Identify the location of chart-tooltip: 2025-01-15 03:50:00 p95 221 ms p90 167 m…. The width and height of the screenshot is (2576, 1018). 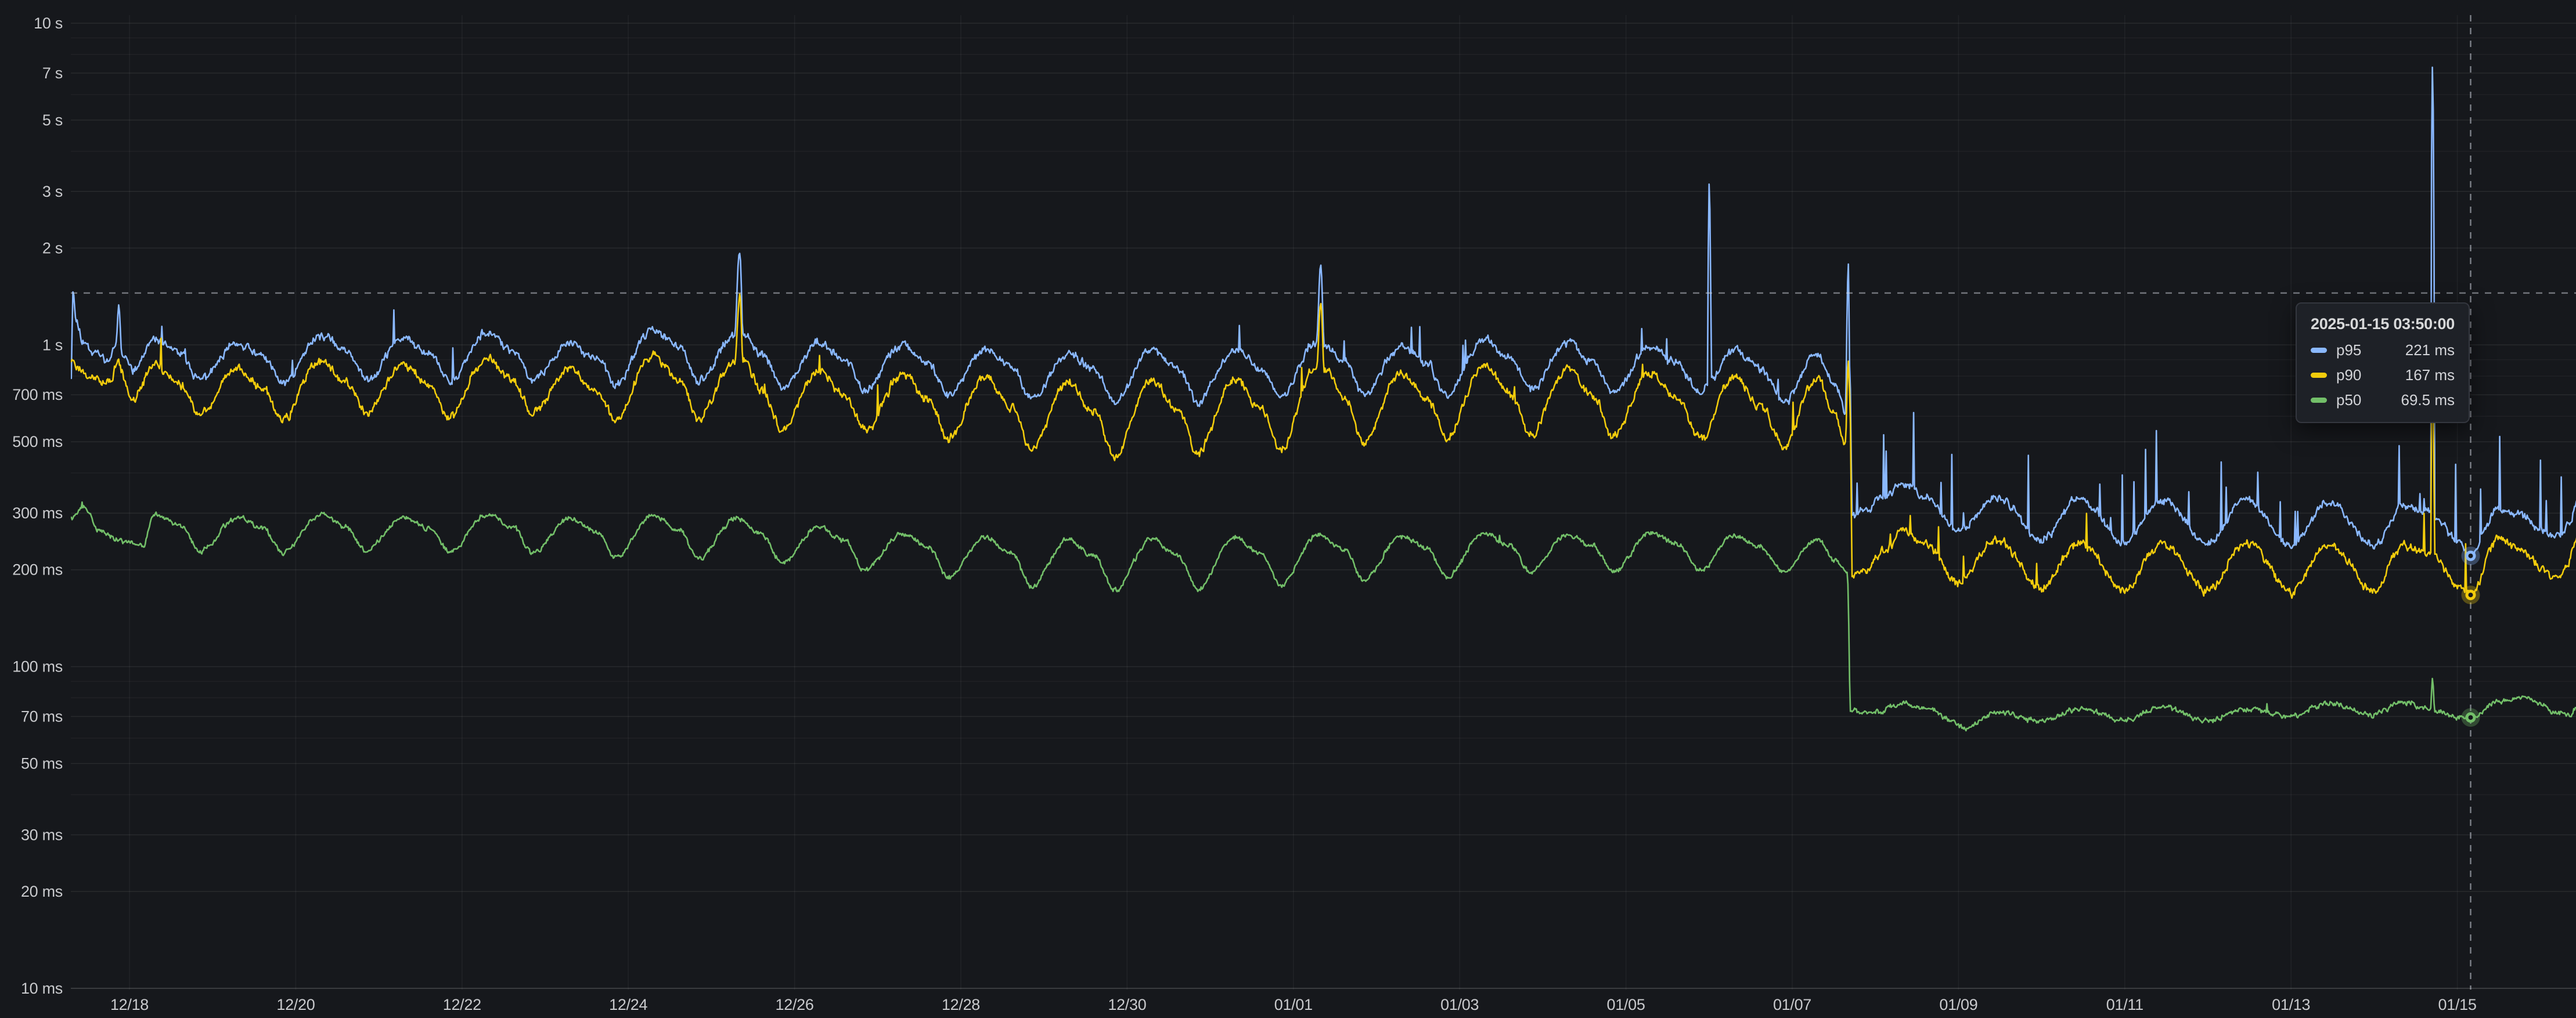
(2383, 363).